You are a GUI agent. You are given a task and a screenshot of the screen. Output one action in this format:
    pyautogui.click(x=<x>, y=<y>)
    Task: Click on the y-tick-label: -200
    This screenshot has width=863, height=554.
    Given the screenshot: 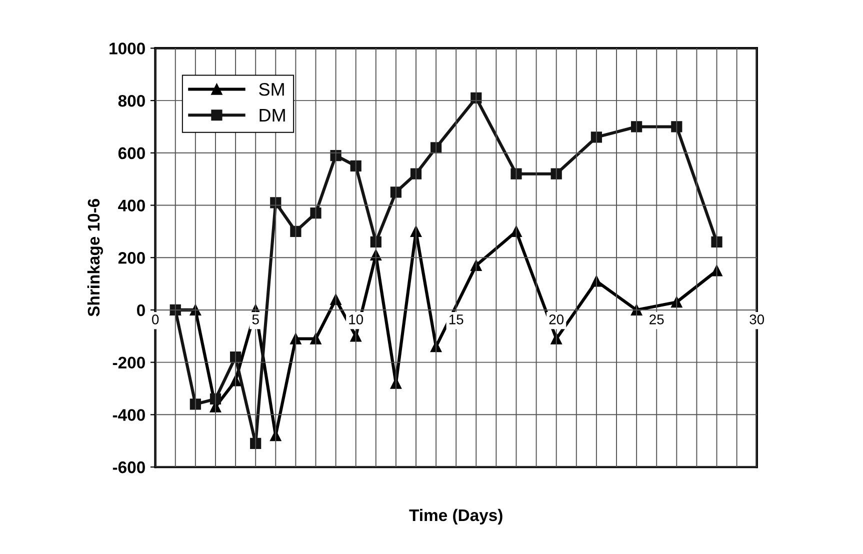 What is the action you would take?
    pyautogui.click(x=128, y=362)
    